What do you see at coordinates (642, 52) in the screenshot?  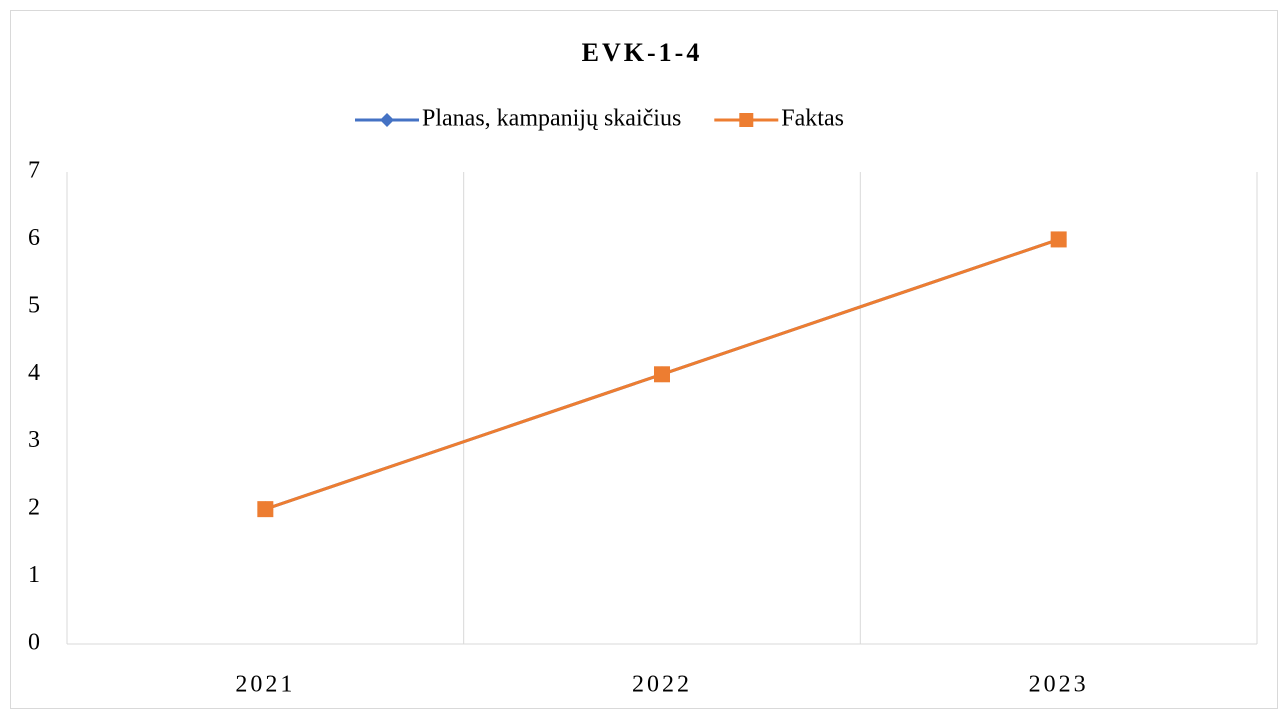 I see `chart-title: EVK-1-4` at bounding box center [642, 52].